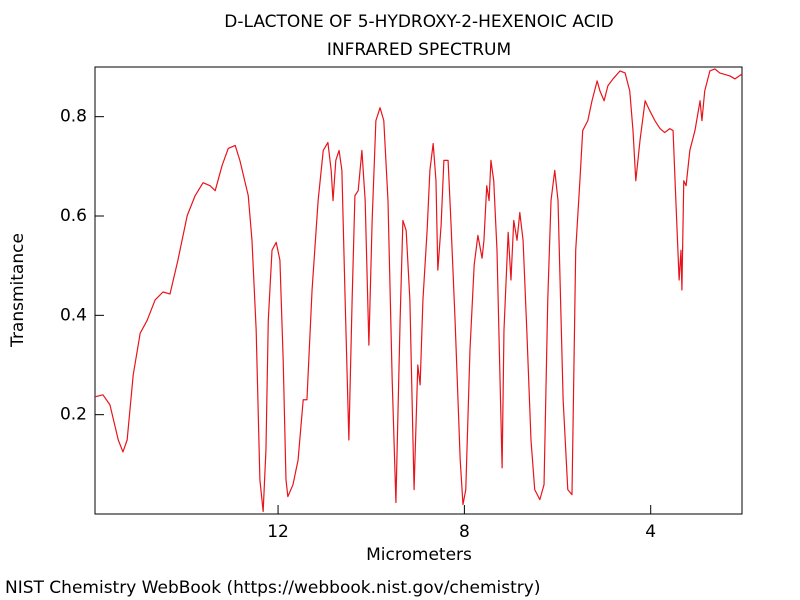 The width and height of the screenshot is (800, 600). Describe the element at coordinates (650, 532) in the screenshot. I see `x-tick-label: 4` at that location.